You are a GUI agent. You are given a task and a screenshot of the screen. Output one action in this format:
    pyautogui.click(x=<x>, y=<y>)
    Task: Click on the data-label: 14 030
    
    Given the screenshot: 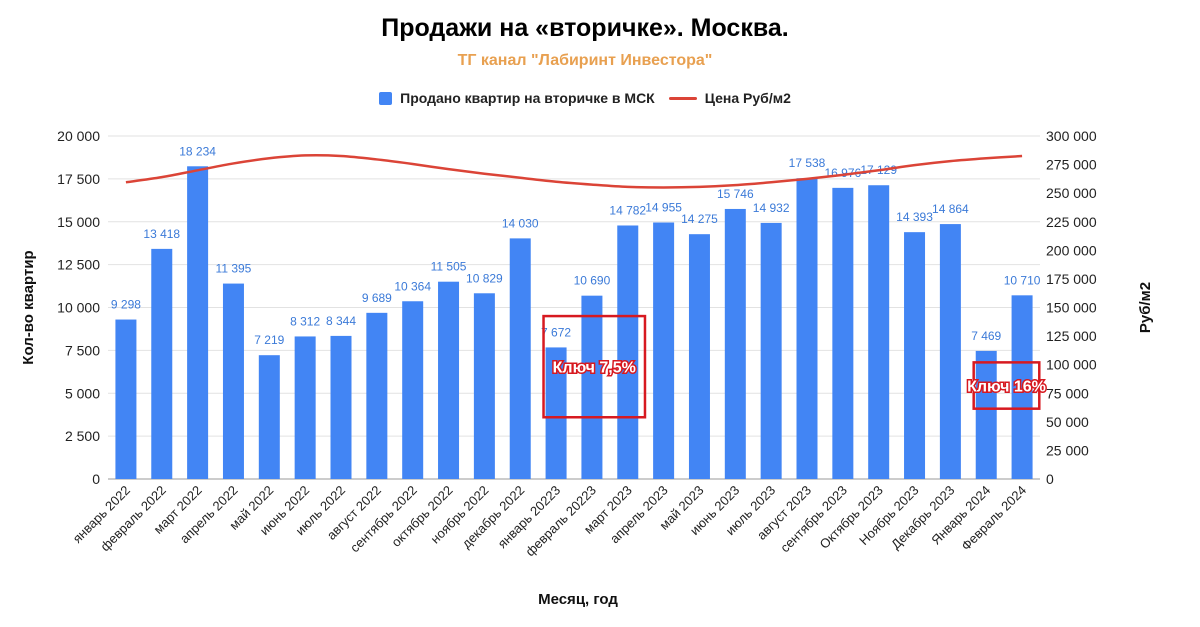 What is the action you would take?
    pyautogui.click(x=520, y=223)
    